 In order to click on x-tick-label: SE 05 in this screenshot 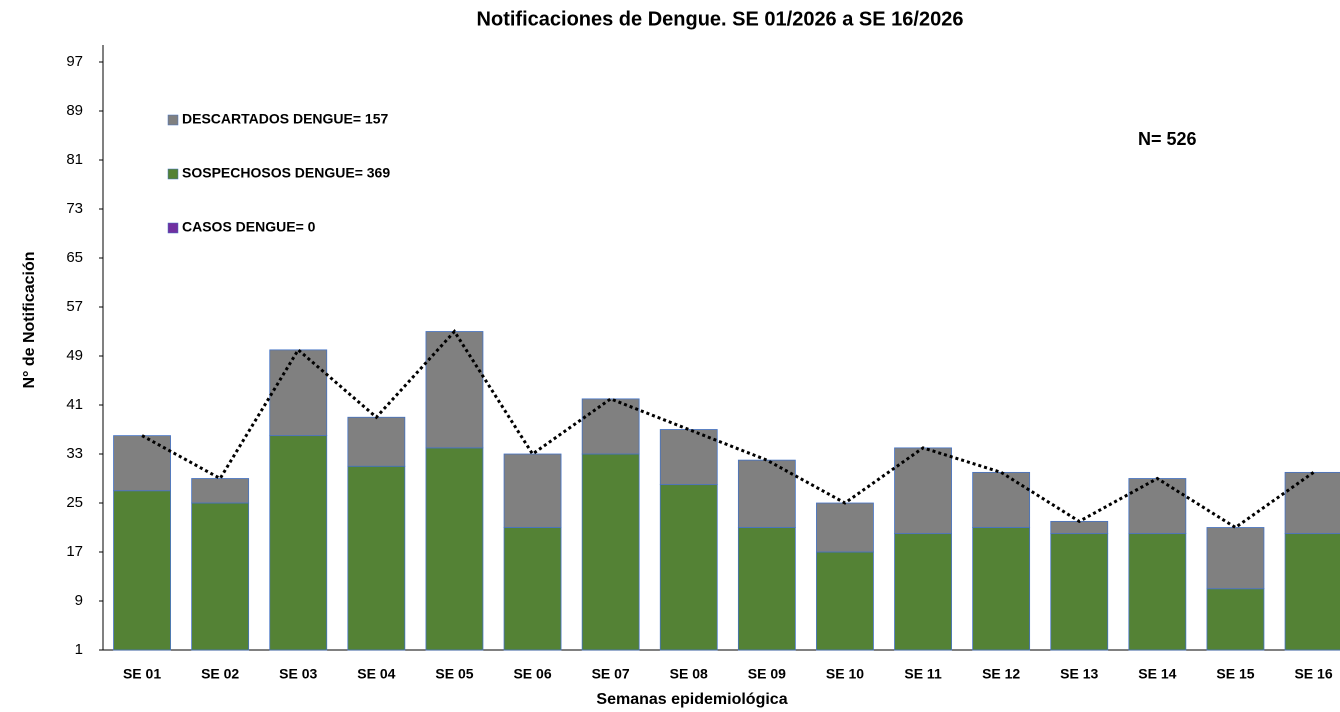, I will do `click(454, 674)`.